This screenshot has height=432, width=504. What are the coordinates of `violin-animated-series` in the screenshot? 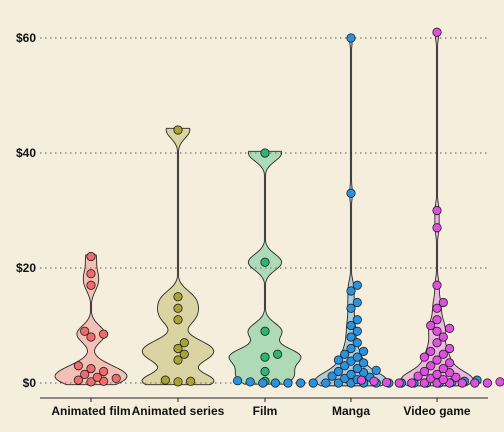 It's located at (178, 256).